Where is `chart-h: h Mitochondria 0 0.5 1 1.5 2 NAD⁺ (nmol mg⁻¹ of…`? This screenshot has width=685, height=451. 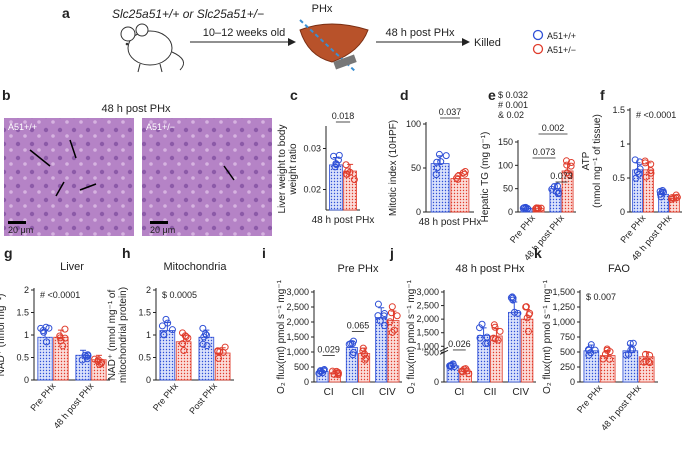
chart-h: h Mitochondria 0 0.5 1 1.5 2 NAD⁺ (nmol mg⁻¹ of… is located at coordinates (170, 330).